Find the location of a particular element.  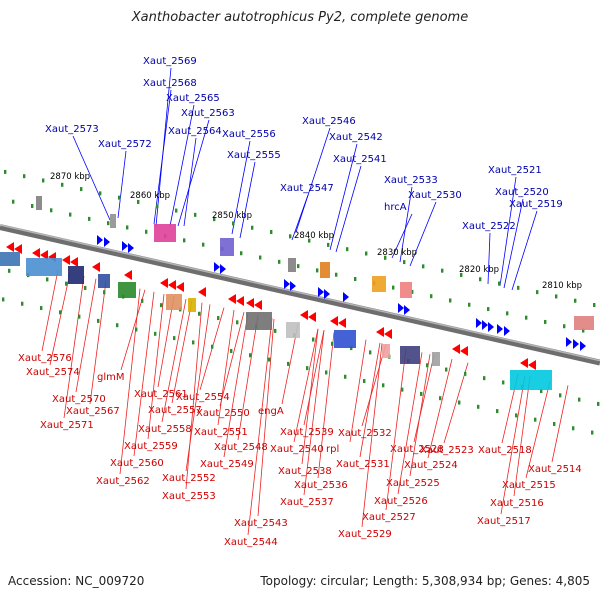

lower-gene-label: Xaut_2550 is located at coordinates (223, 413).